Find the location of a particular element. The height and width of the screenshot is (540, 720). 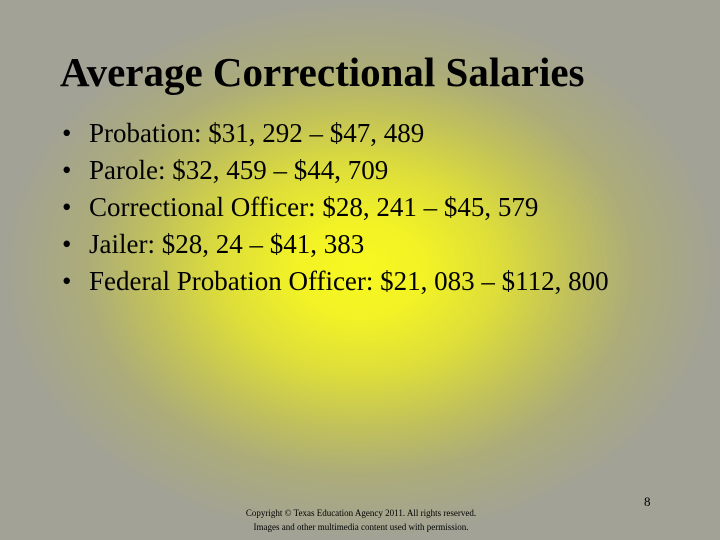

bullet-text: Probation: $31, 292 – $47, 489 is located at coordinates (257, 133).